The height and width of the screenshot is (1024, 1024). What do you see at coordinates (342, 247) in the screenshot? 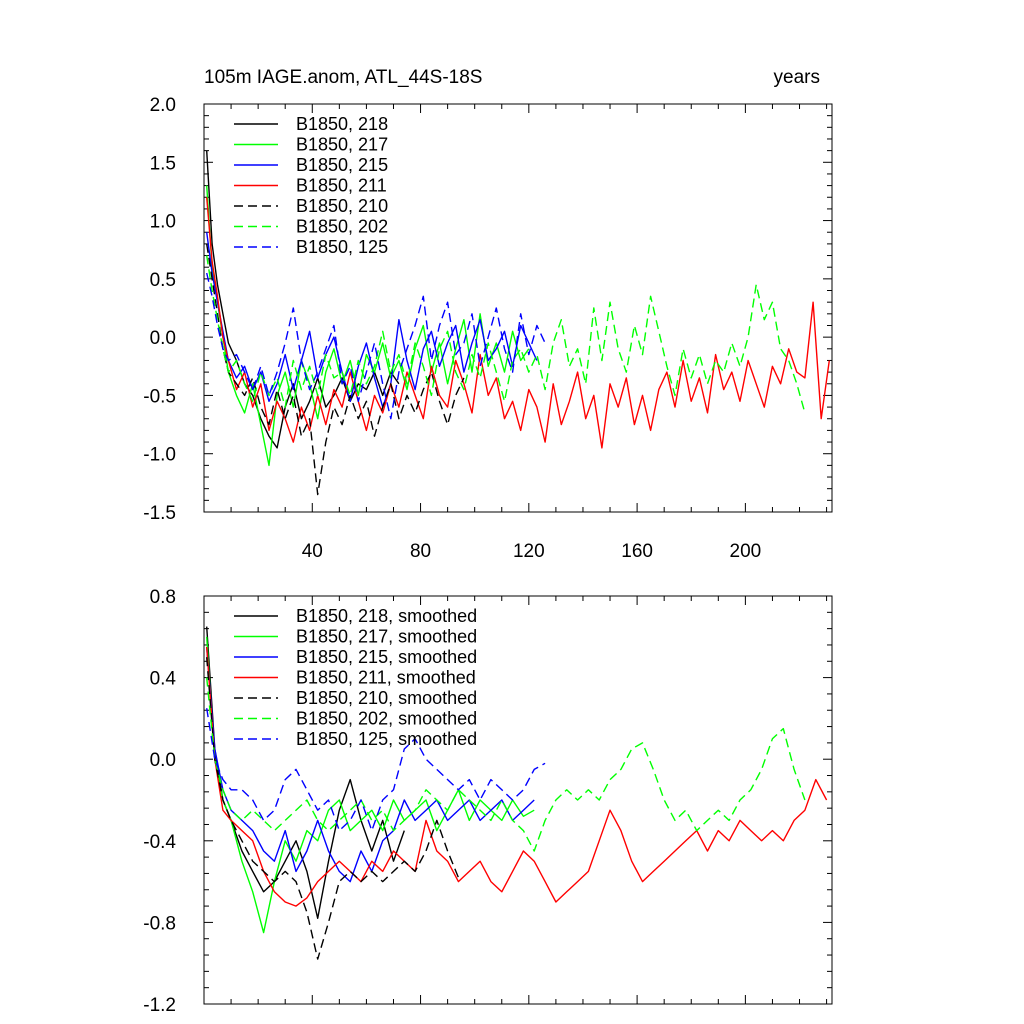
I see `legend-label-6: B1850, 125` at bounding box center [342, 247].